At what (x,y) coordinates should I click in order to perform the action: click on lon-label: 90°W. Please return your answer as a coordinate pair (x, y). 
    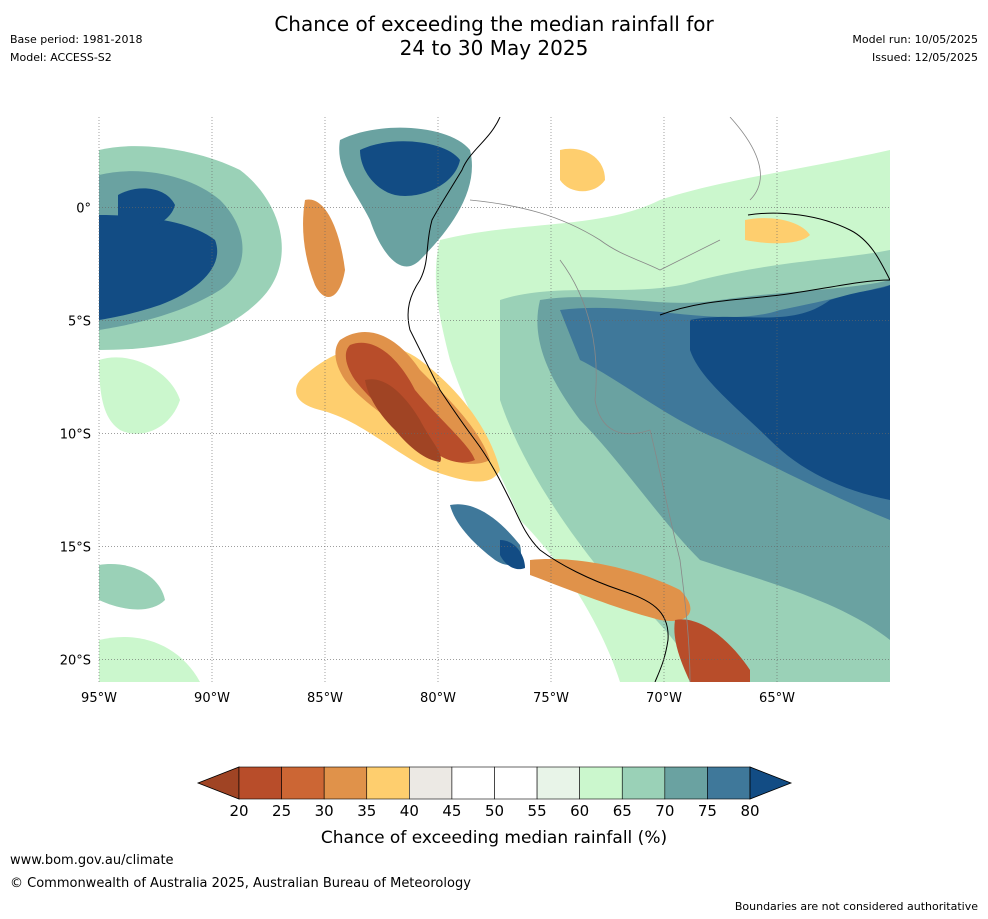
    Looking at the image, I should click on (212, 698).